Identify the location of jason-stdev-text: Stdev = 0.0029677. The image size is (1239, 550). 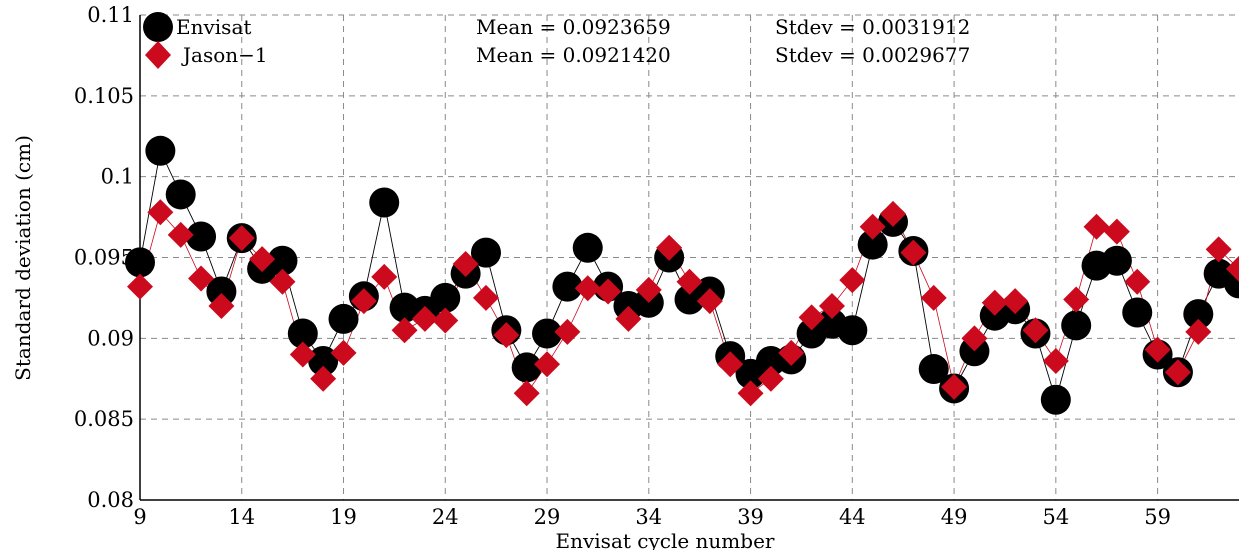
(872, 55).